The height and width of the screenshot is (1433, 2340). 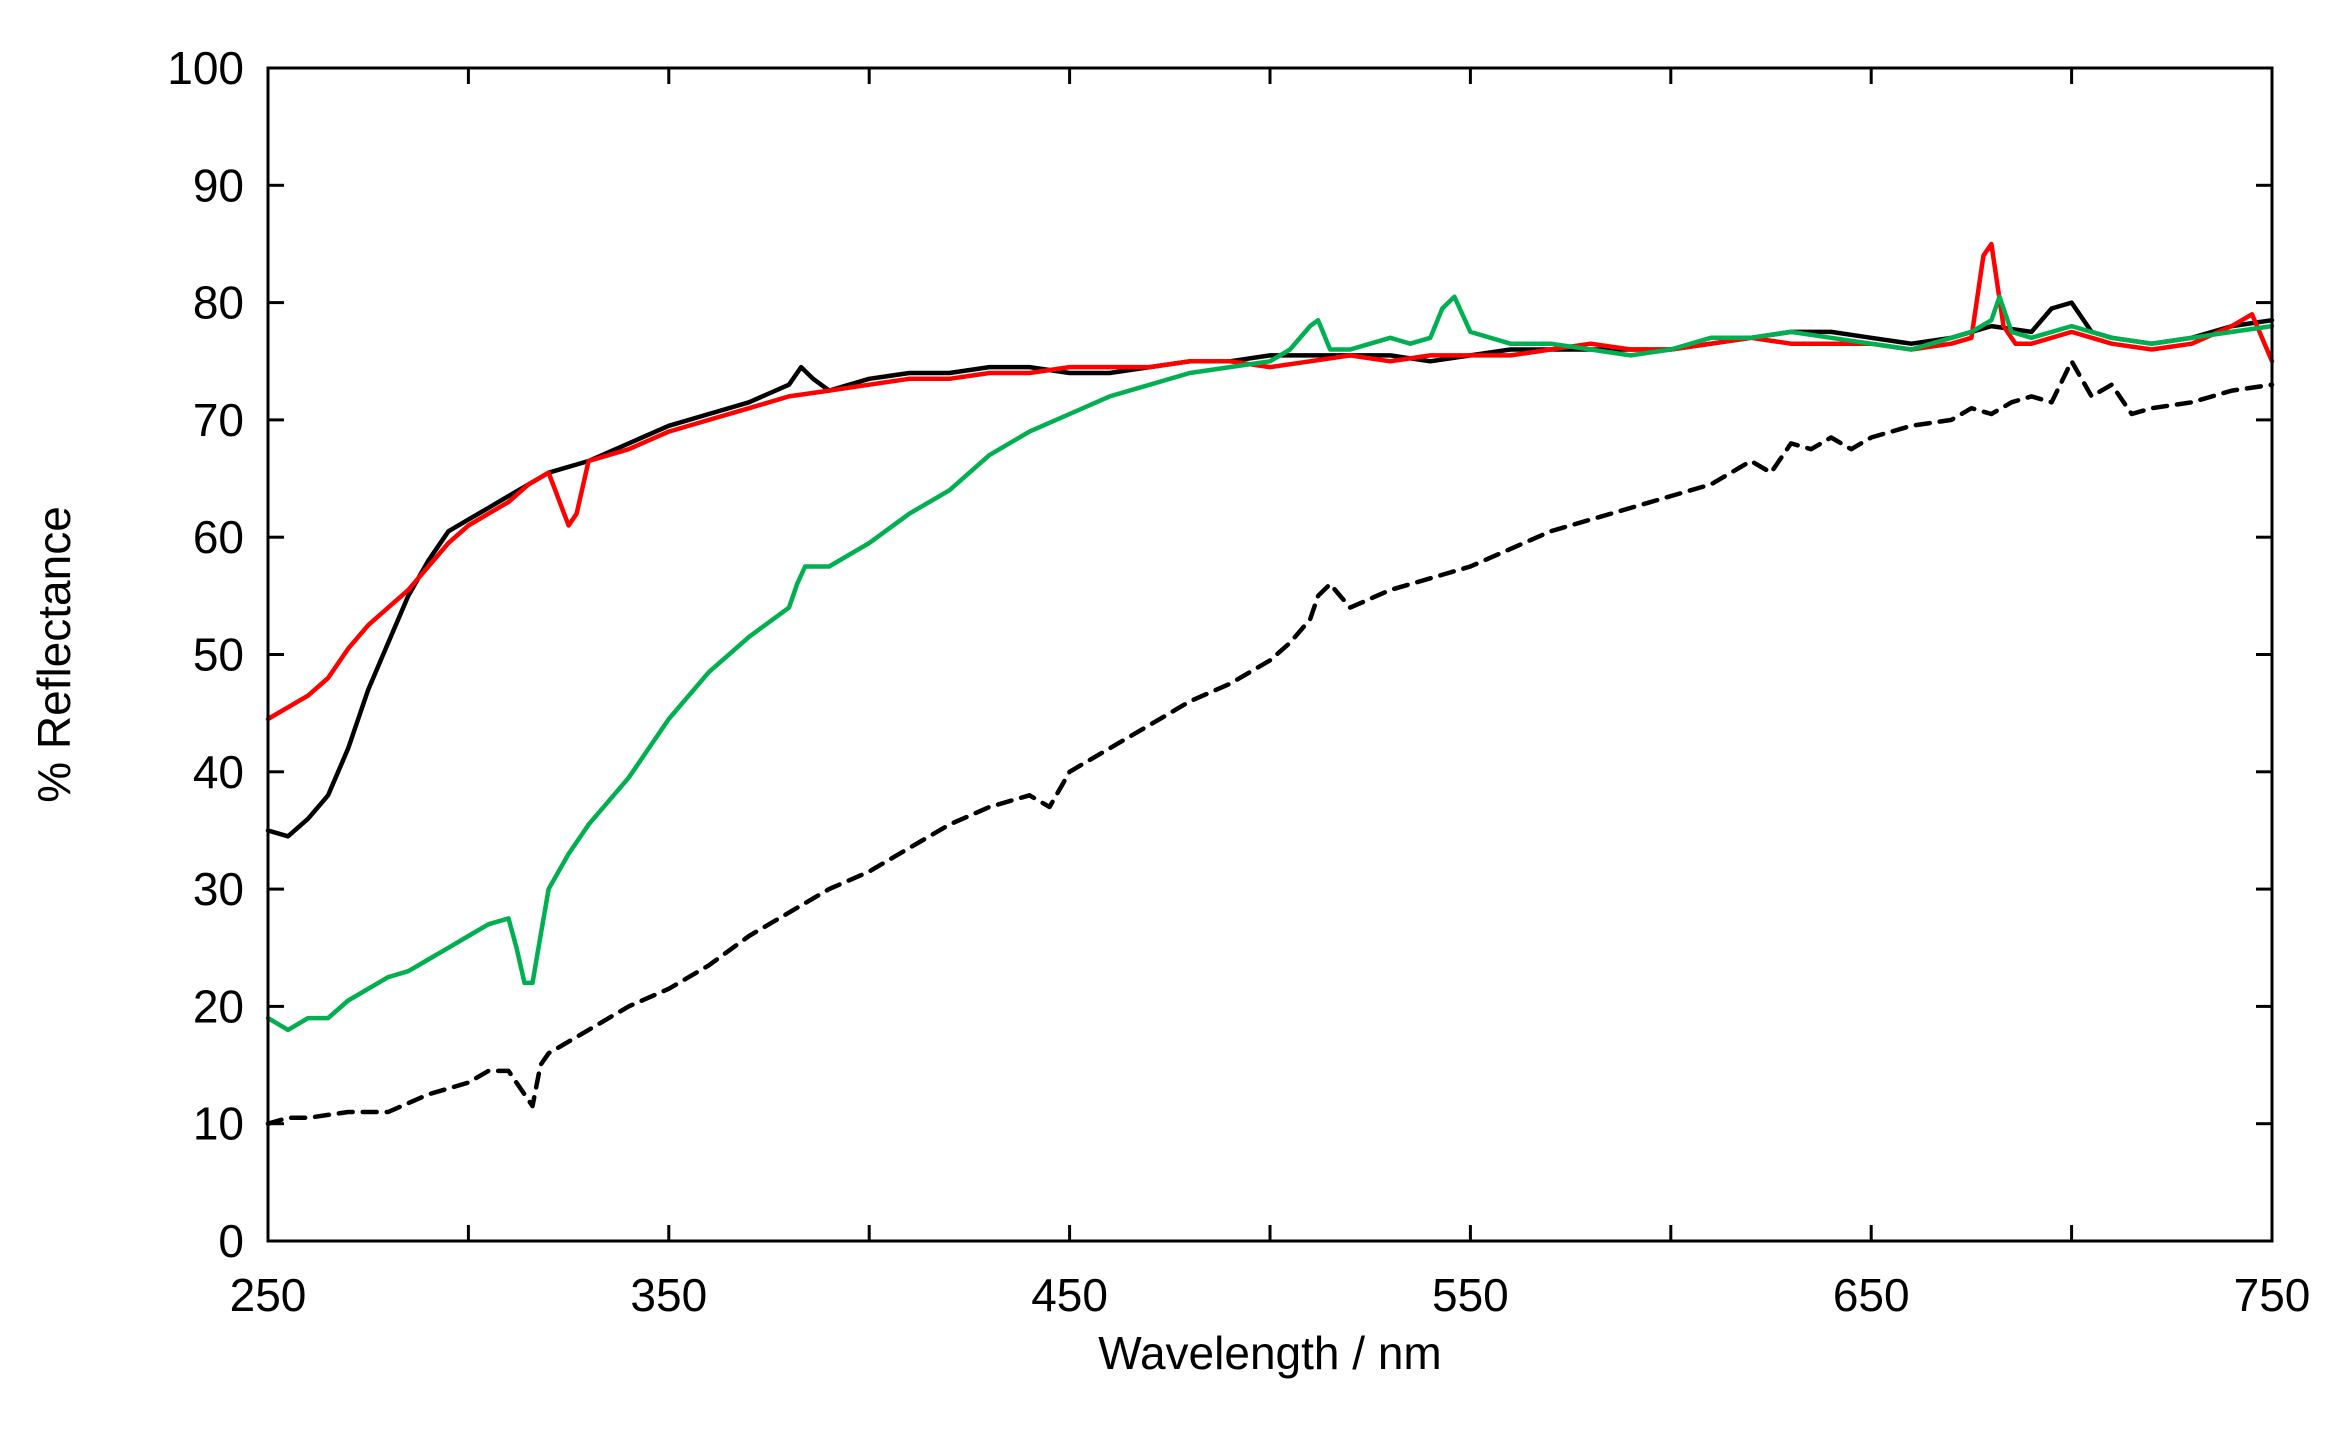 What do you see at coordinates (218, 303) in the screenshot?
I see `y-tick-label: 80` at bounding box center [218, 303].